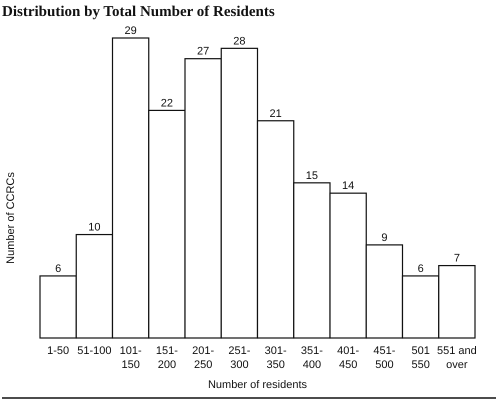 The image size is (498, 410). What do you see at coordinates (348, 358) in the screenshot?
I see `x-tick-label: 401- 450` at bounding box center [348, 358].